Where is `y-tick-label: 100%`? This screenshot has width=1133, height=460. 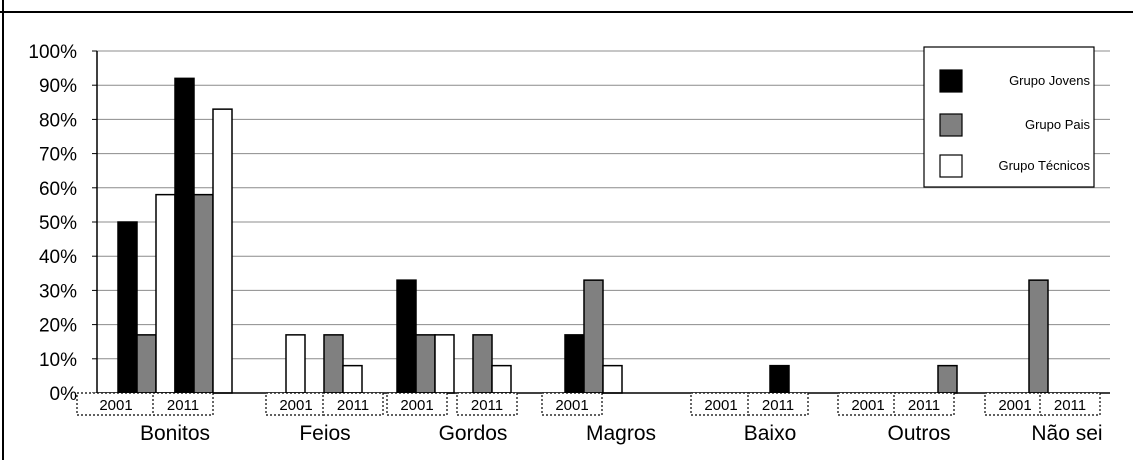
y-tick-label: 100% is located at coordinates (52, 52).